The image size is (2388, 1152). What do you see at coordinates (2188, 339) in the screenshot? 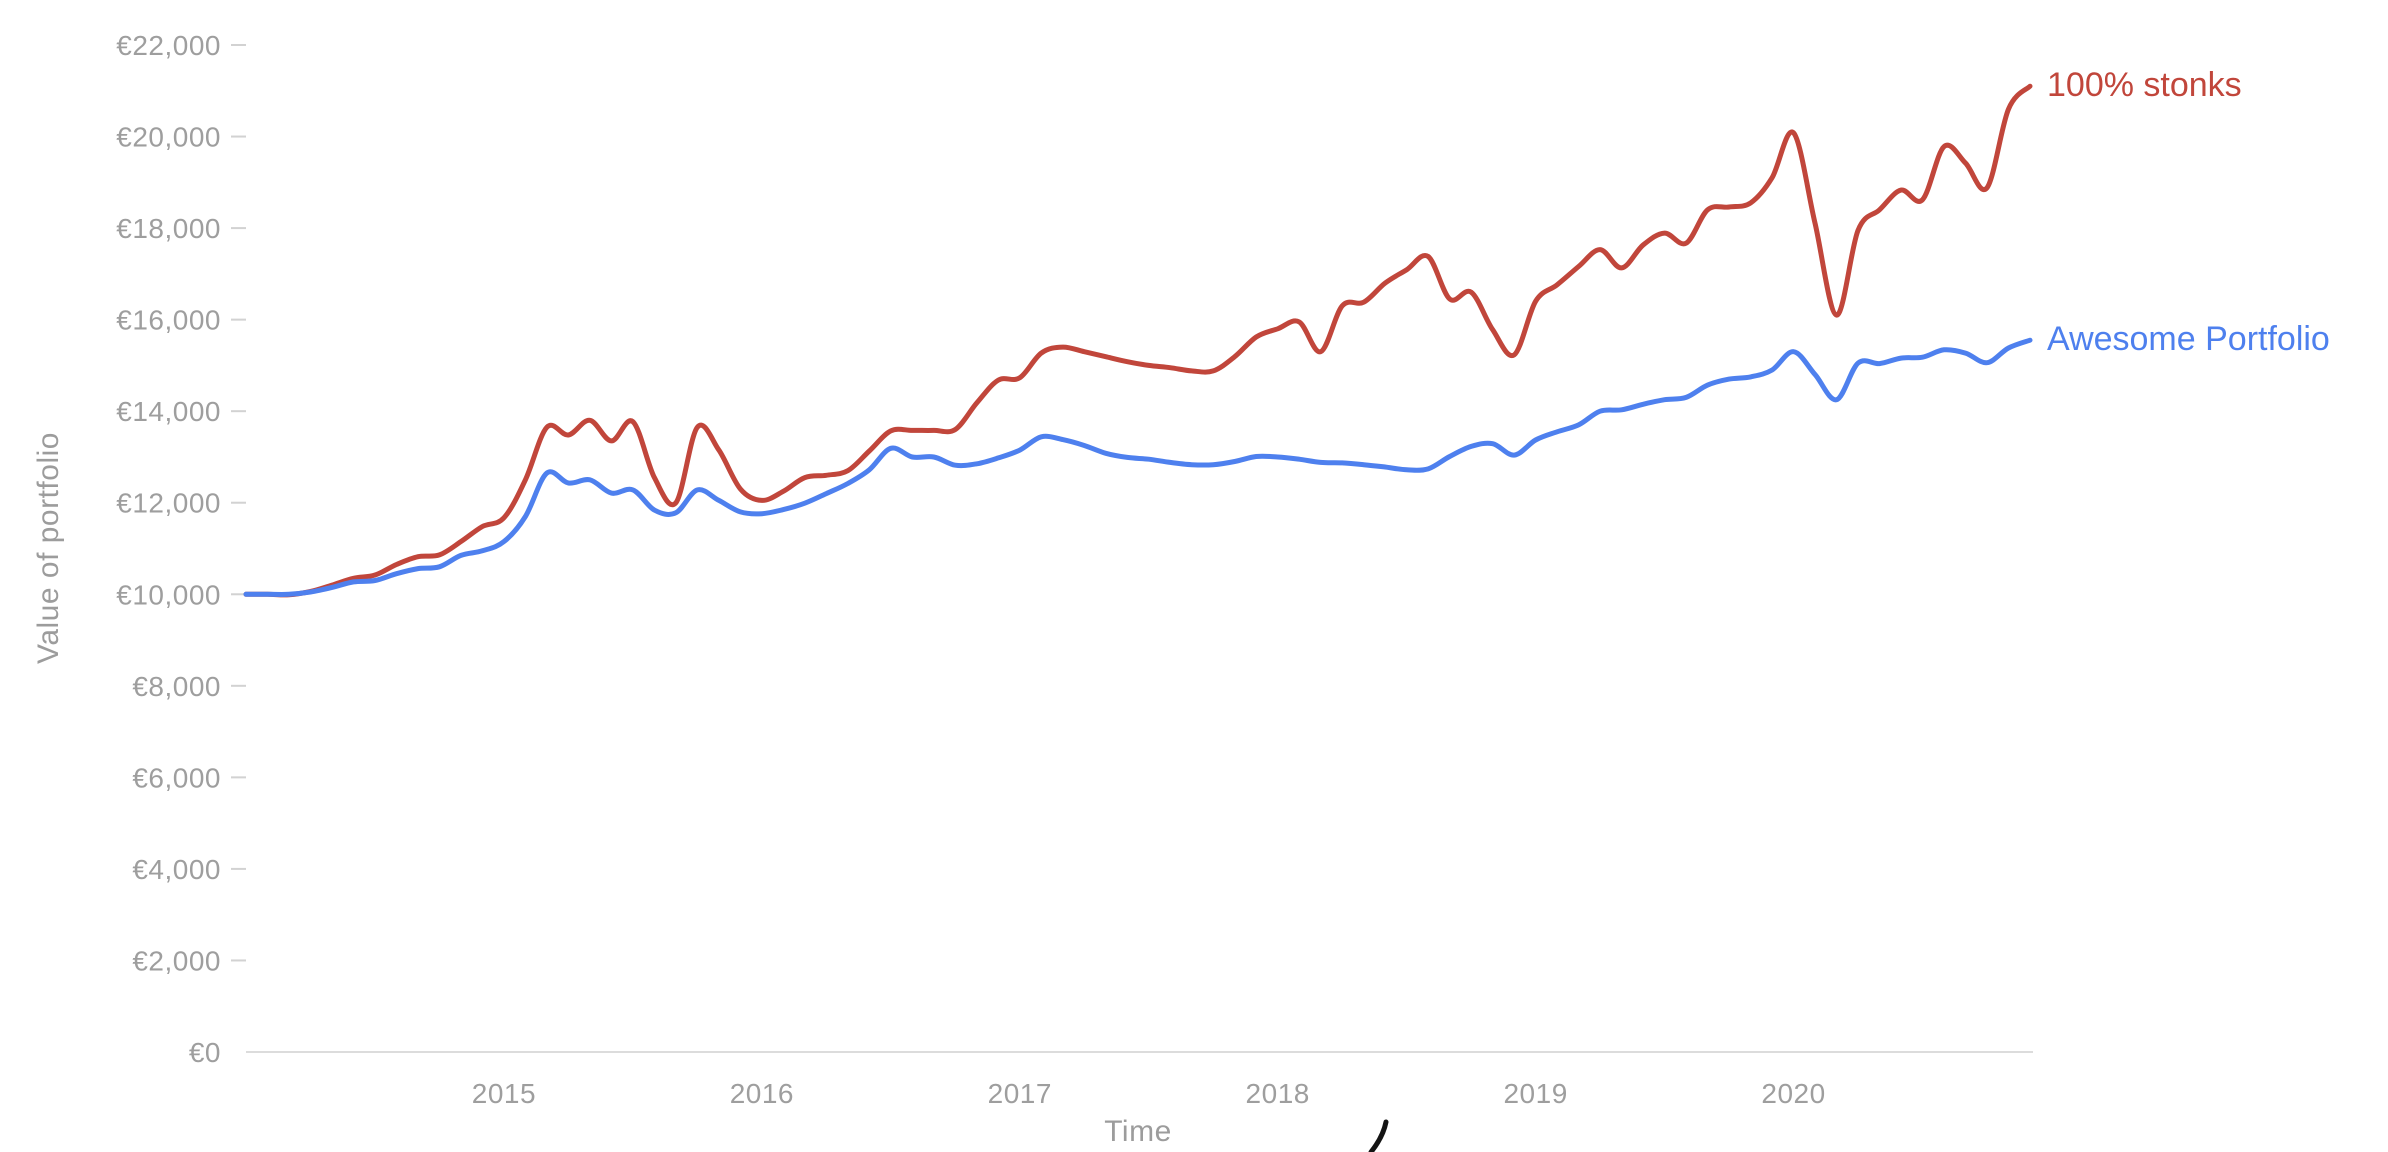
I see `awesome-portfolio-series-label: Awesome Portfolio` at bounding box center [2188, 339].